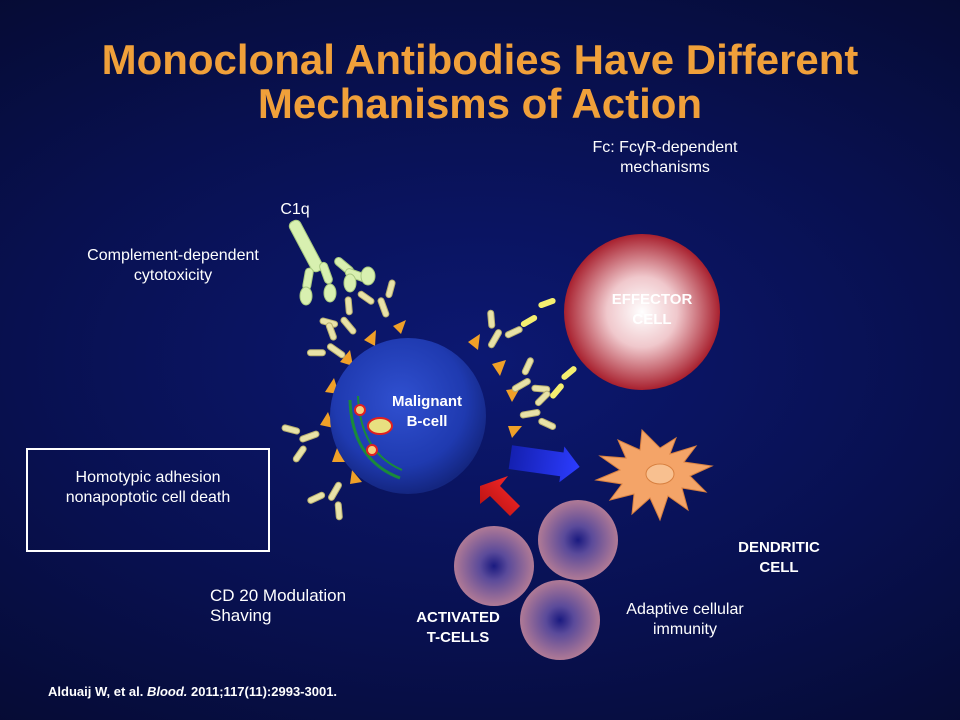 The height and width of the screenshot is (720, 960). What do you see at coordinates (779, 557) in the screenshot?
I see `dendritic-cell-label: DENDRITIC CELL` at bounding box center [779, 557].